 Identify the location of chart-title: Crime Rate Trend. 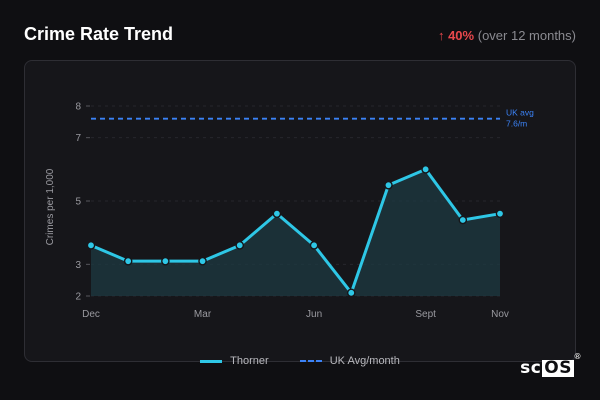
(99, 34).